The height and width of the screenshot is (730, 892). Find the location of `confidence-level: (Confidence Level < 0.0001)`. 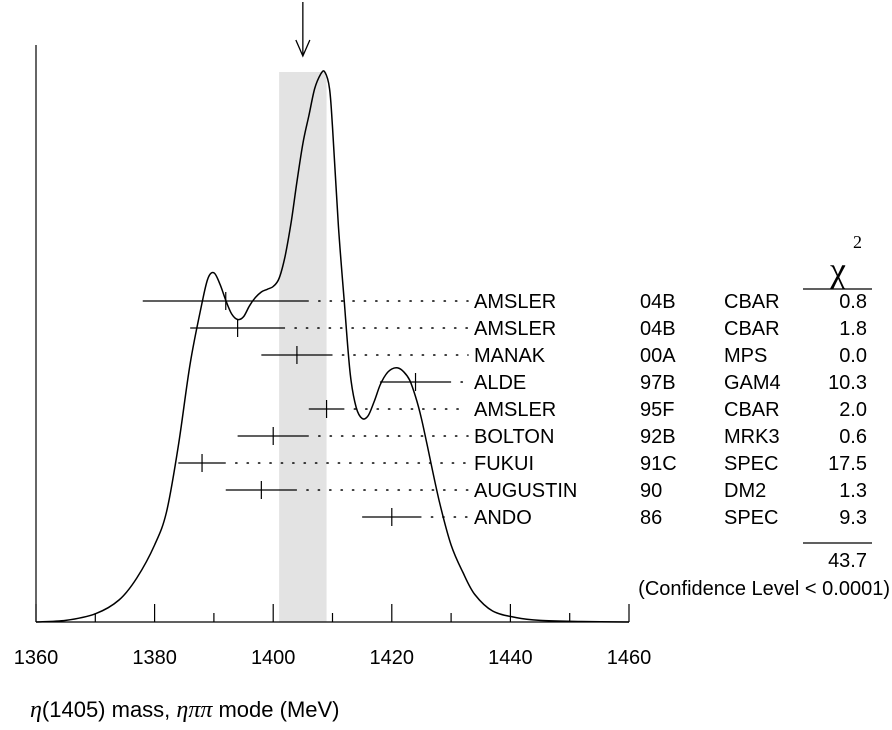

confidence-level: (Confidence Level < 0.0001) is located at coordinates (764, 589).